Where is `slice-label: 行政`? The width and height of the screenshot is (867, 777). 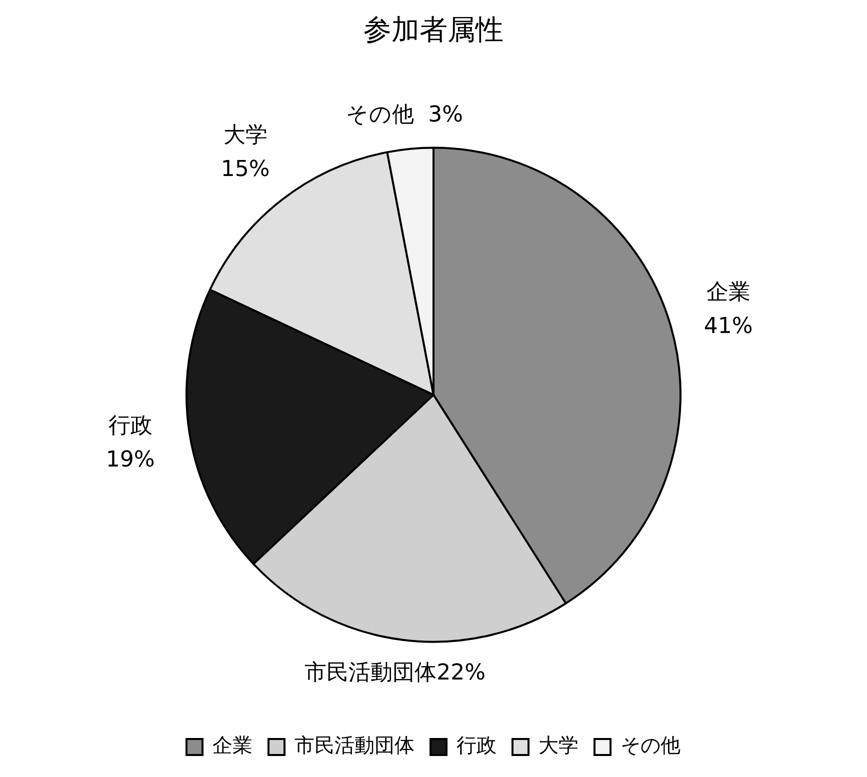 slice-label: 行政 is located at coordinates (130, 426).